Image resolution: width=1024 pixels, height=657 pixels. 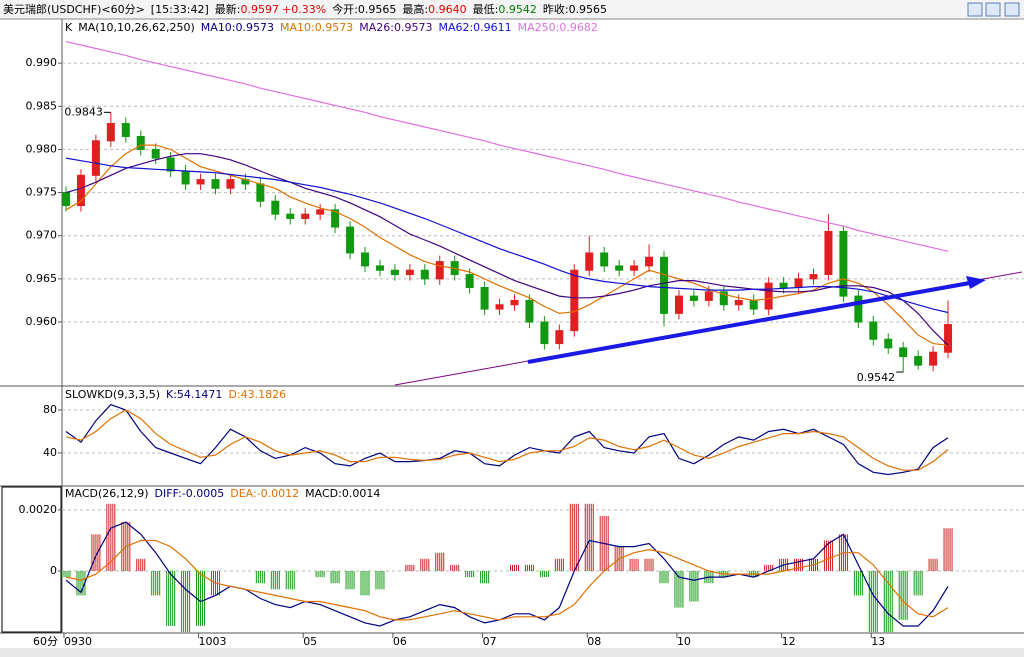 I want to click on y-tick-label: 0, so click(x=53, y=570).